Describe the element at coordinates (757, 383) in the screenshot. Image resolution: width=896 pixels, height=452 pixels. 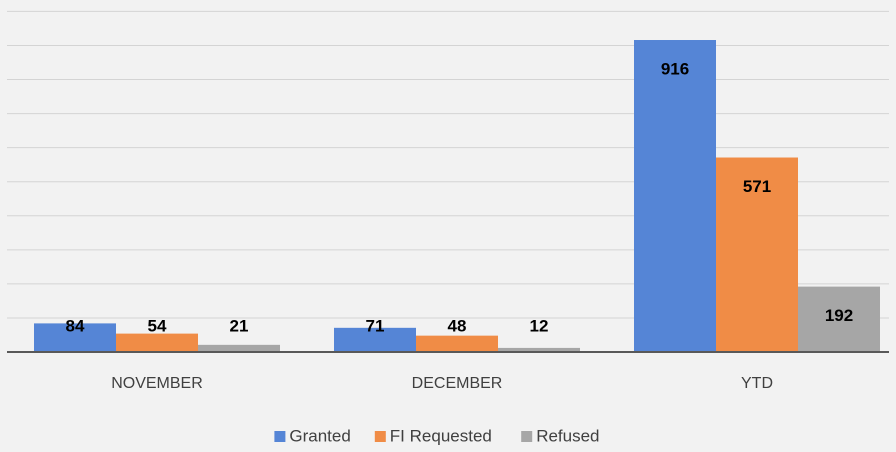
I see `x-tick-label: YTD` at that location.